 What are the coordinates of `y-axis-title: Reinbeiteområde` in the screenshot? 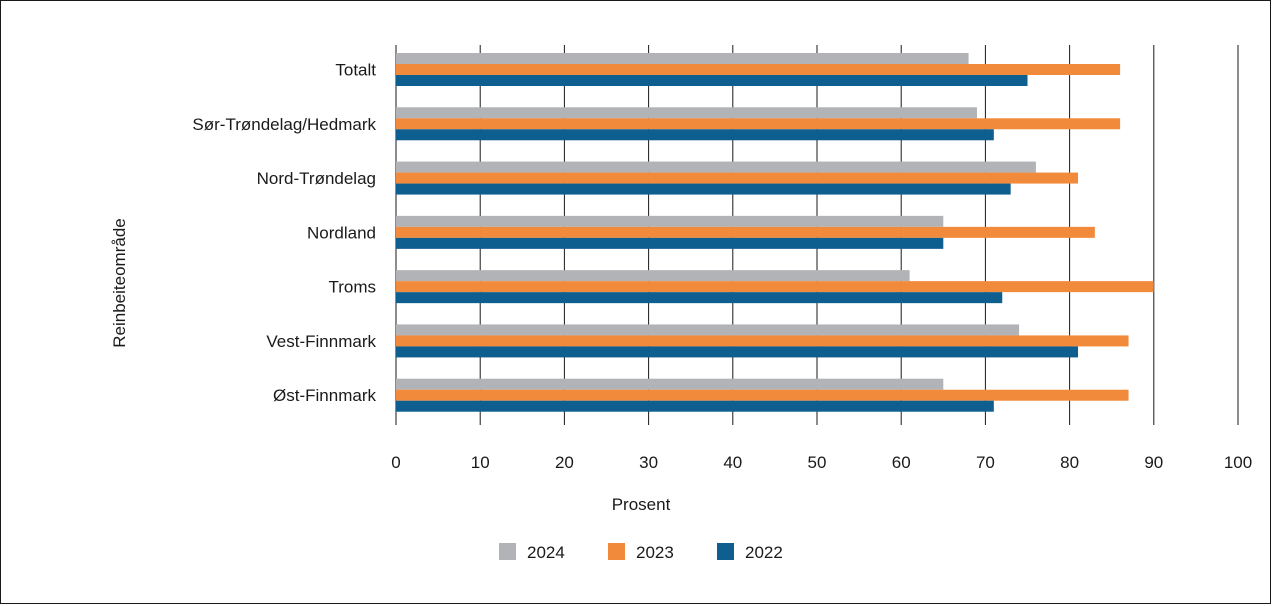 It's located at (119, 282).